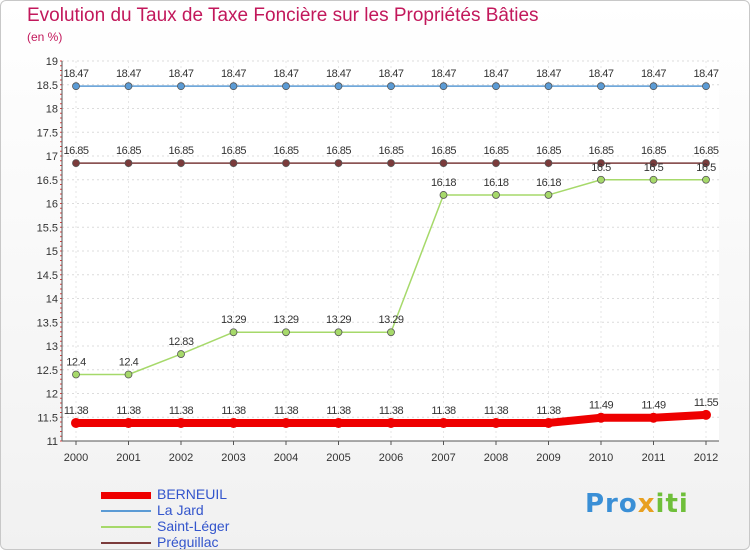  Describe the element at coordinates (672, 504) in the screenshot. I see `logo-part-3: iti` at that location.